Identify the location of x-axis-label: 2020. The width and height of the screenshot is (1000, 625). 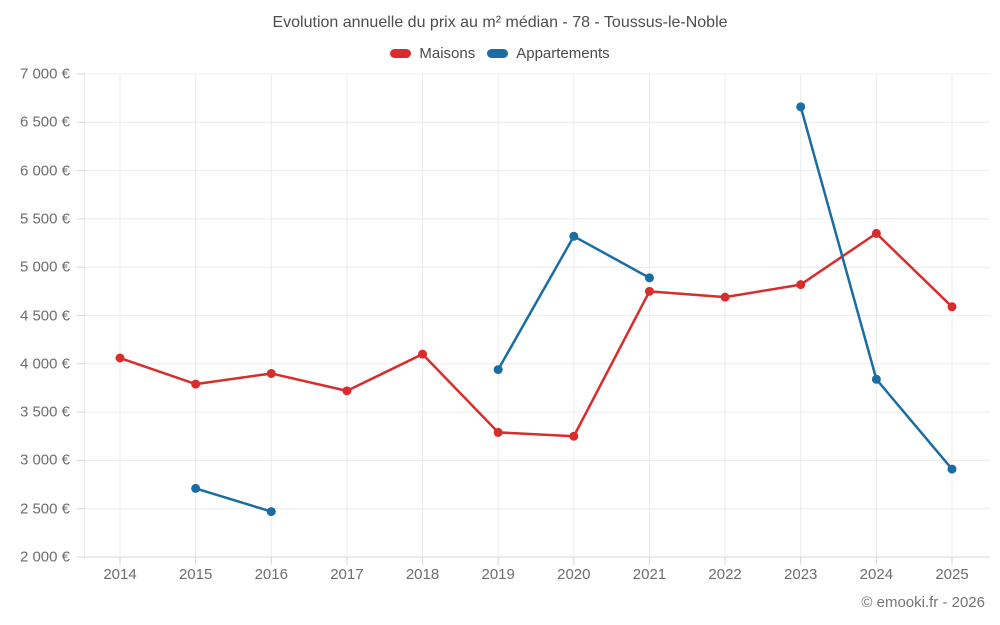
(574, 574).